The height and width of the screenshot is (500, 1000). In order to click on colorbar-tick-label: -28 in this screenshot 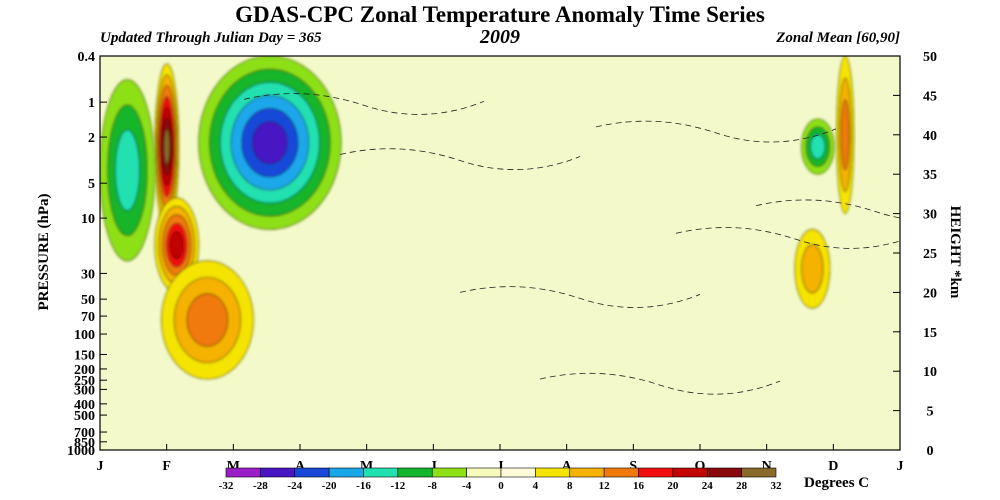, I will do `click(260, 486)`.